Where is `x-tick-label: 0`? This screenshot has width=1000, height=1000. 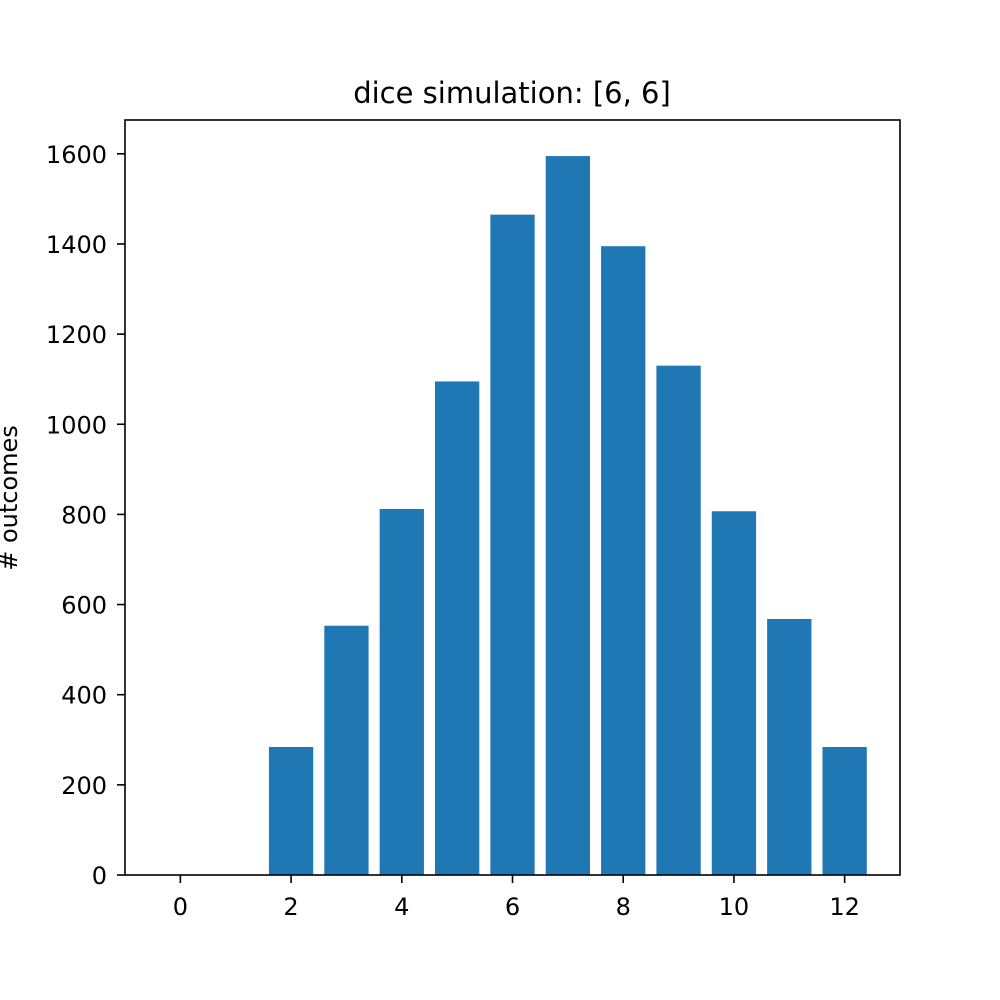 x-tick-label: 0 is located at coordinates (180, 907).